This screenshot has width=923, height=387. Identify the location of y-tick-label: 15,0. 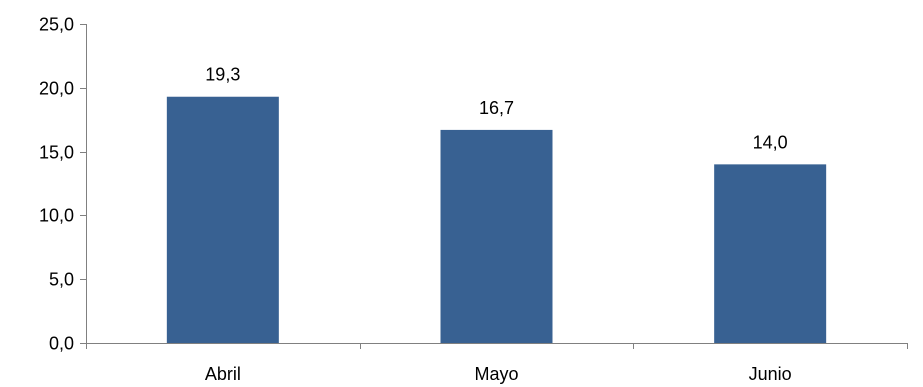
(56, 153).